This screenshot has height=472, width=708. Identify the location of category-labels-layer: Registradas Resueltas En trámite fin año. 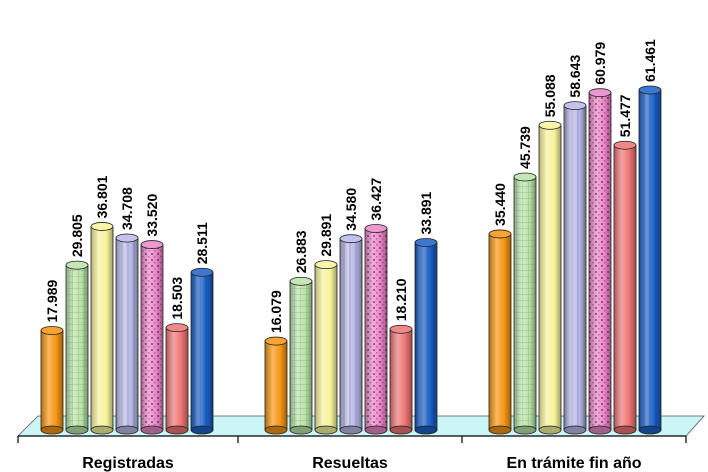
(362, 463).